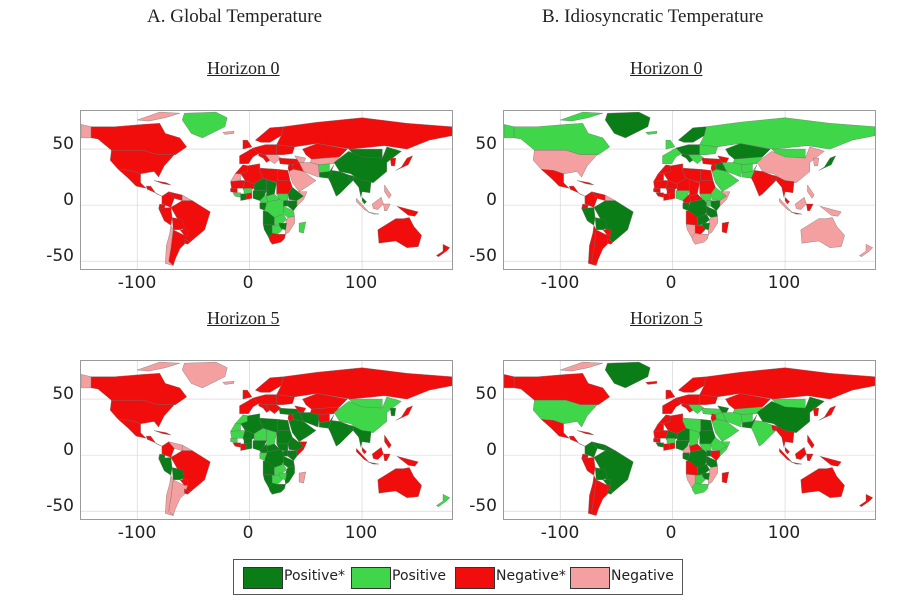  I want to click on panel-title-b-h0: Horizon 0, so click(666, 68).